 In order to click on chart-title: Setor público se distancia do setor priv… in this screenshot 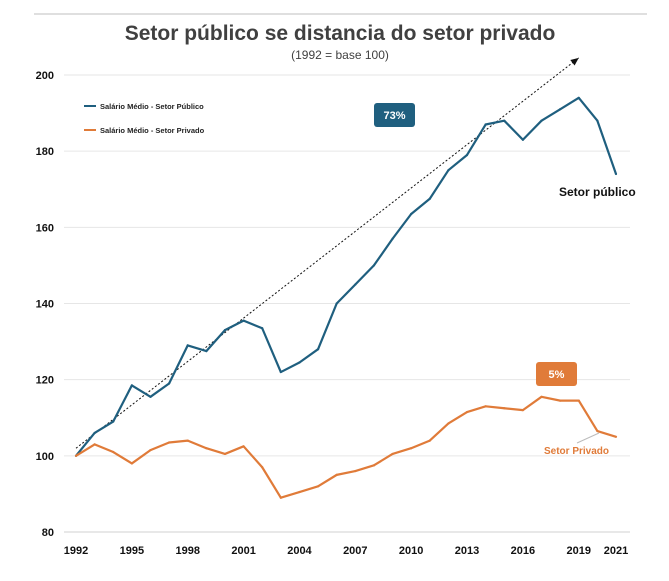, I will do `click(340, 33)`.